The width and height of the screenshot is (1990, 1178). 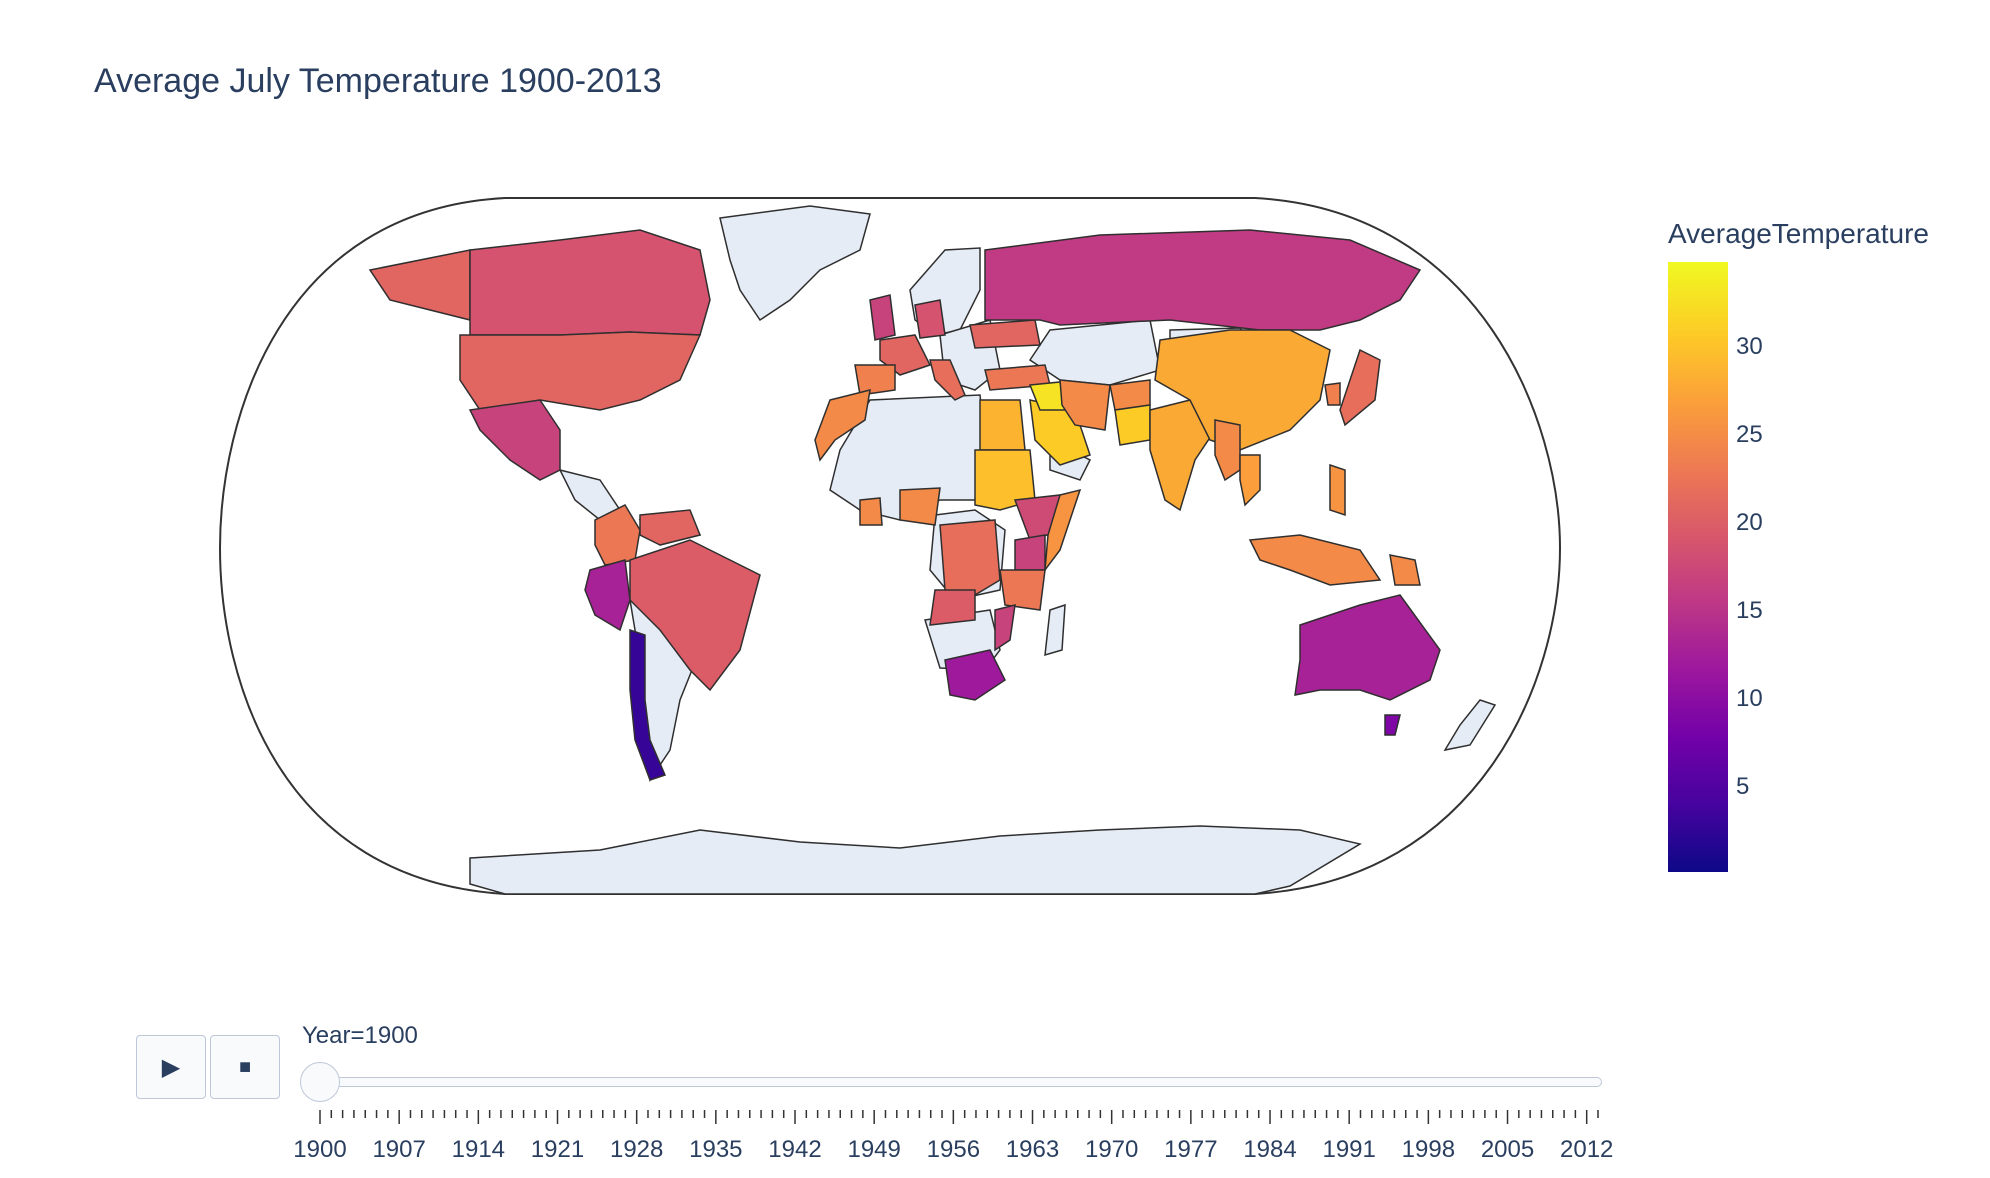 I want to click on slider-tick-label: 1998, so click(x=1428, y=1149).